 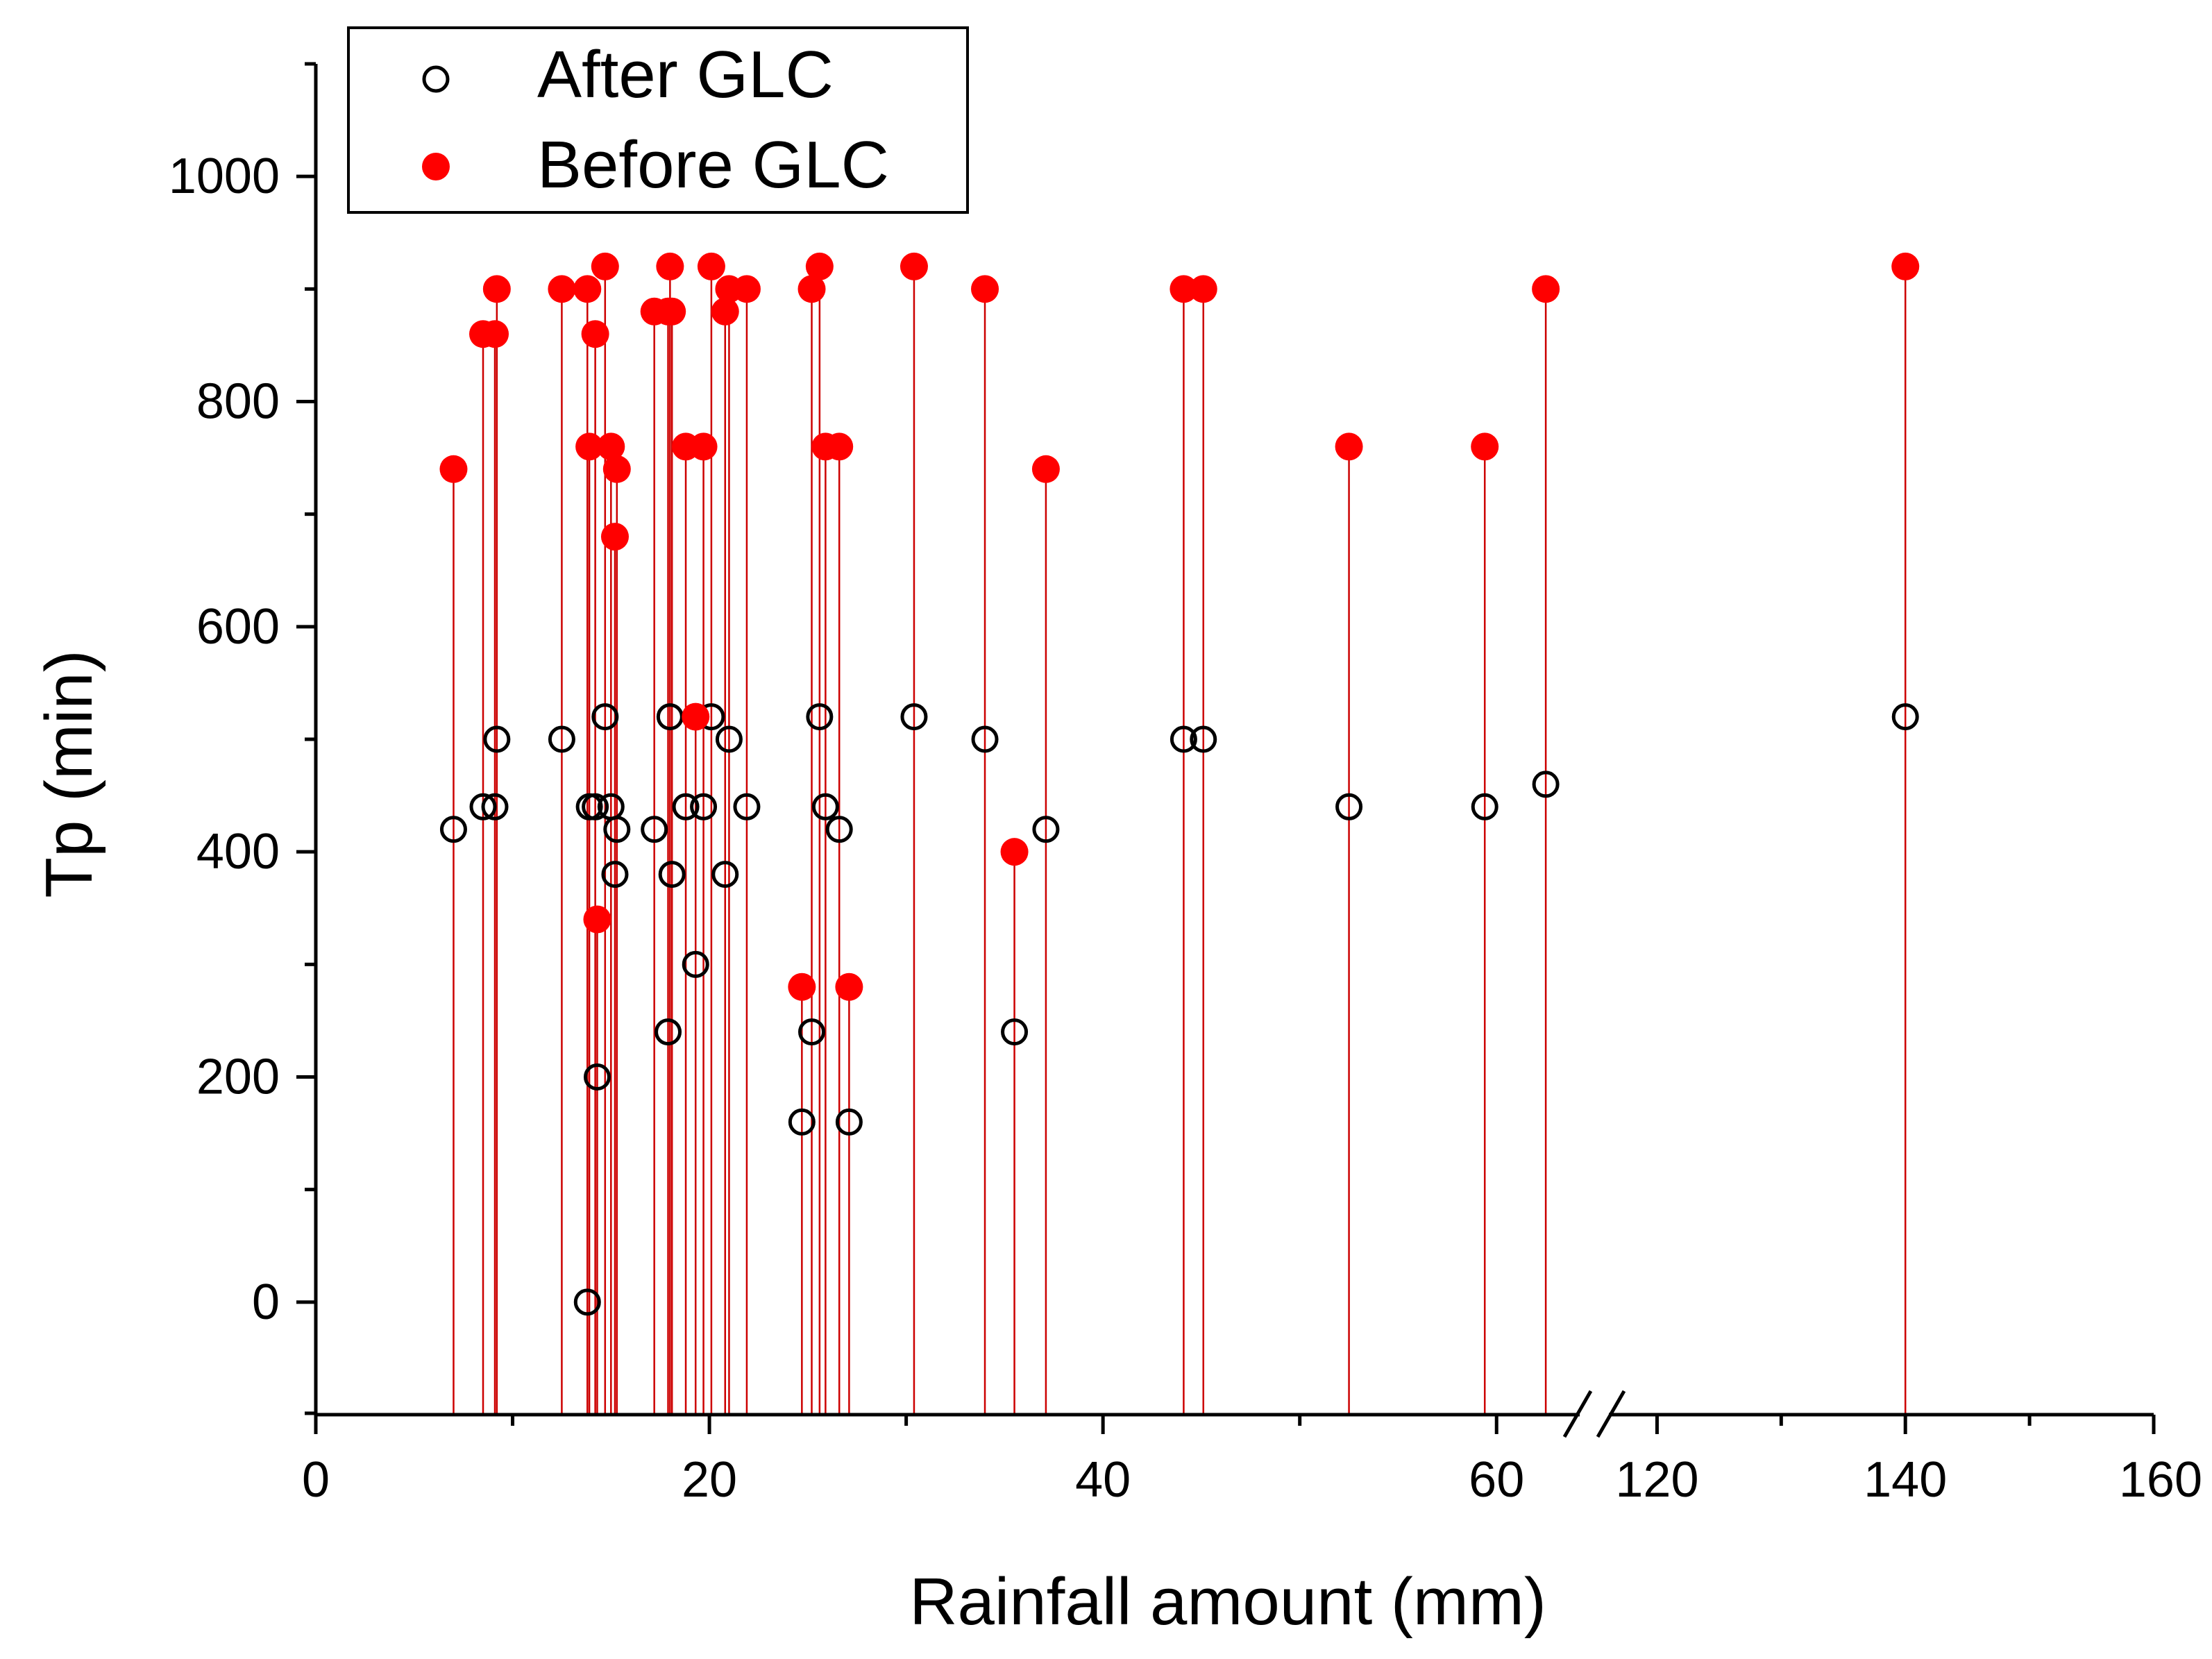 I want to click on legend-label-before: Before GLC, so click(x=713, y=165).